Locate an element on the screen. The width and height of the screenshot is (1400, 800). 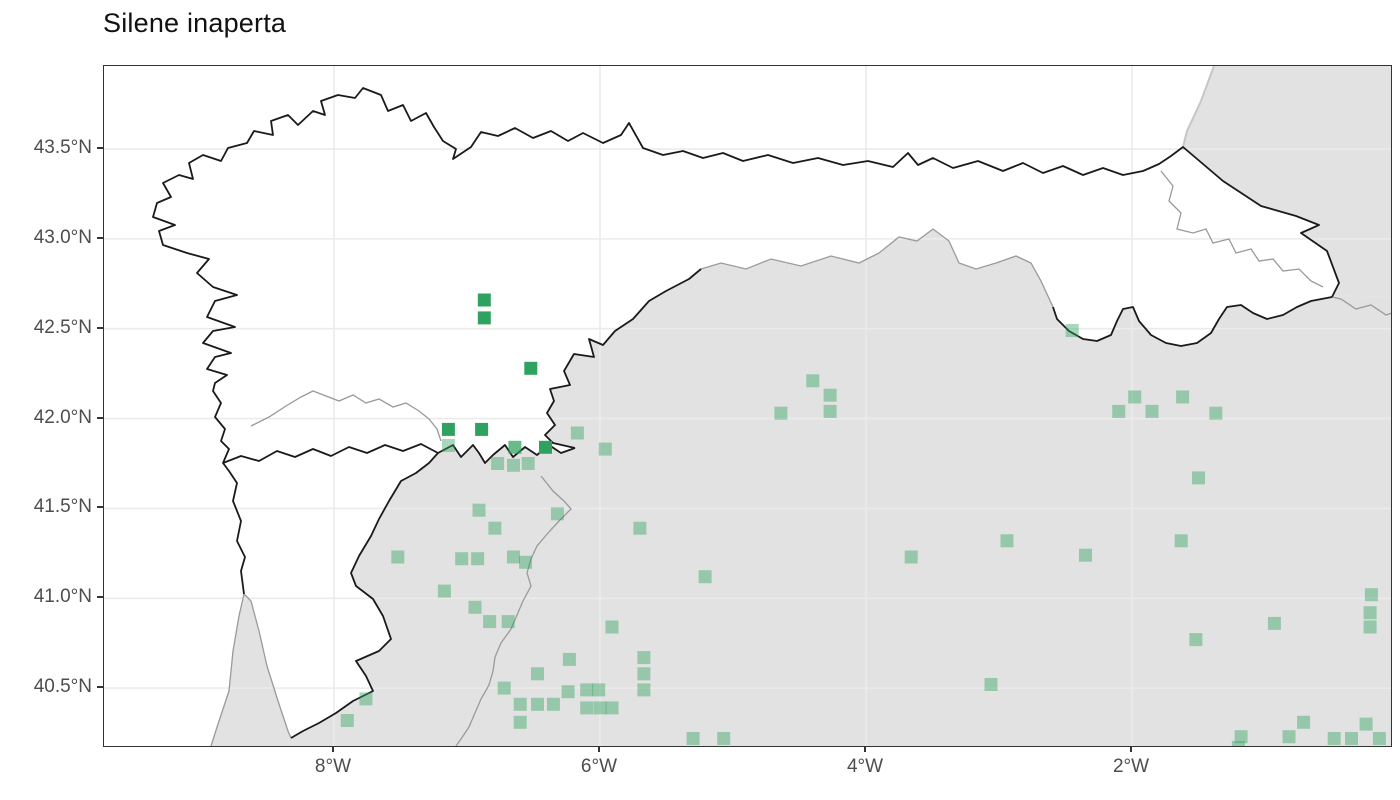
y-tick-label: 41.0°N is located at coordinates (62, 597).